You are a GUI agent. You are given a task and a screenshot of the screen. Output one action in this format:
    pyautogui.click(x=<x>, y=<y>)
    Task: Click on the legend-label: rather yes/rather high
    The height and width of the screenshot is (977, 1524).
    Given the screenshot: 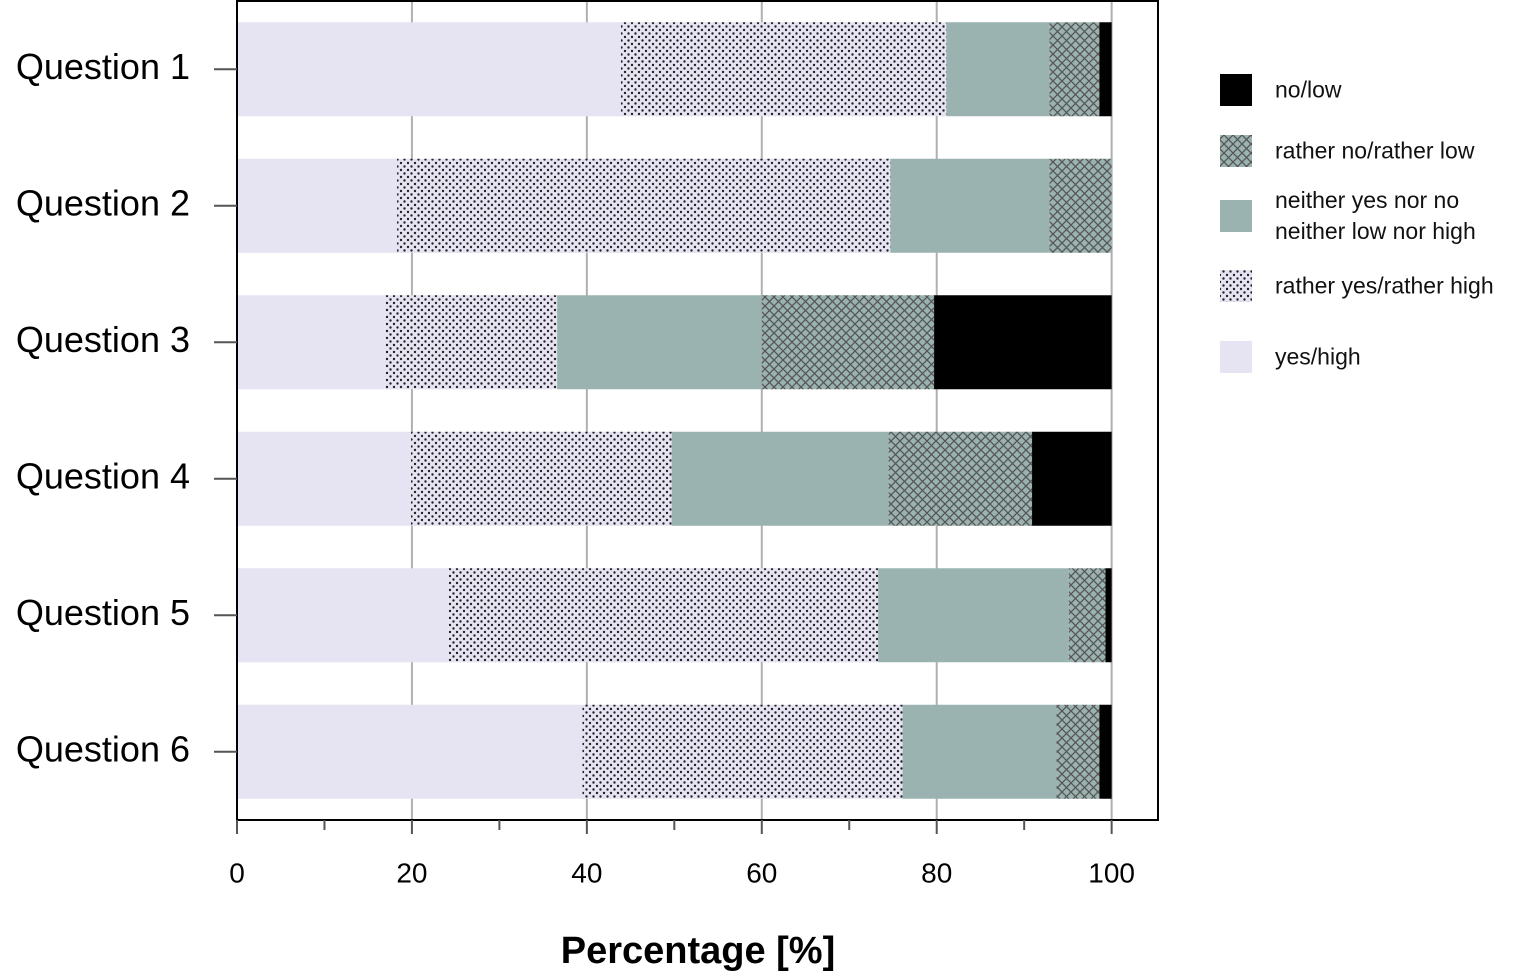 What is the action you would take?
    pyautogui.click(x=1384, y=285)
    